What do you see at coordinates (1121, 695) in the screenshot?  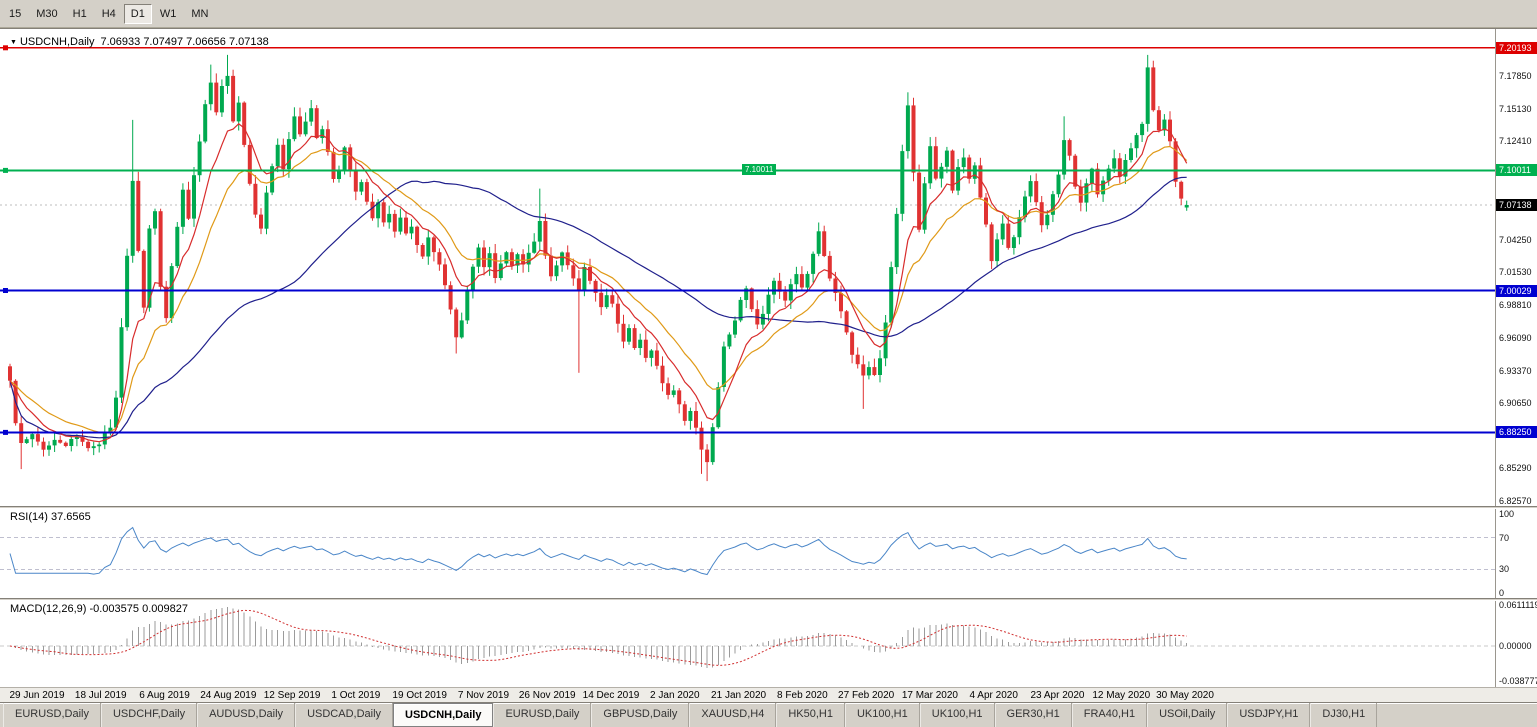 I see `date-label: 12 May 2020` at bounding box center [1121, 695].